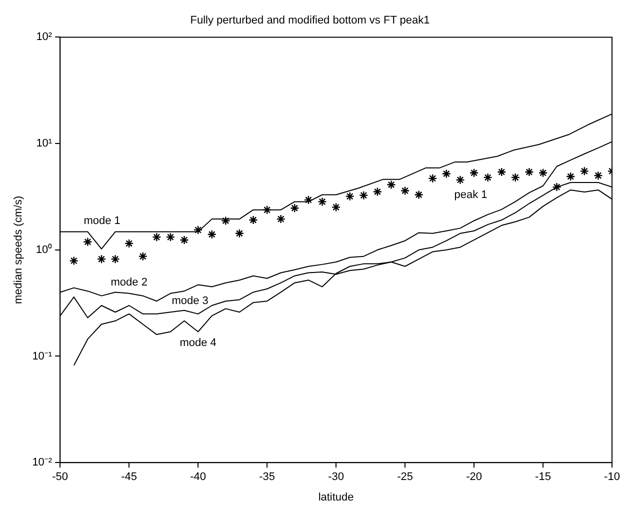 This screenshot has width=630, height=512. Describe the element at coordinates (129, 282) in the screenshot. I see `series-label: mode 2` at that location.